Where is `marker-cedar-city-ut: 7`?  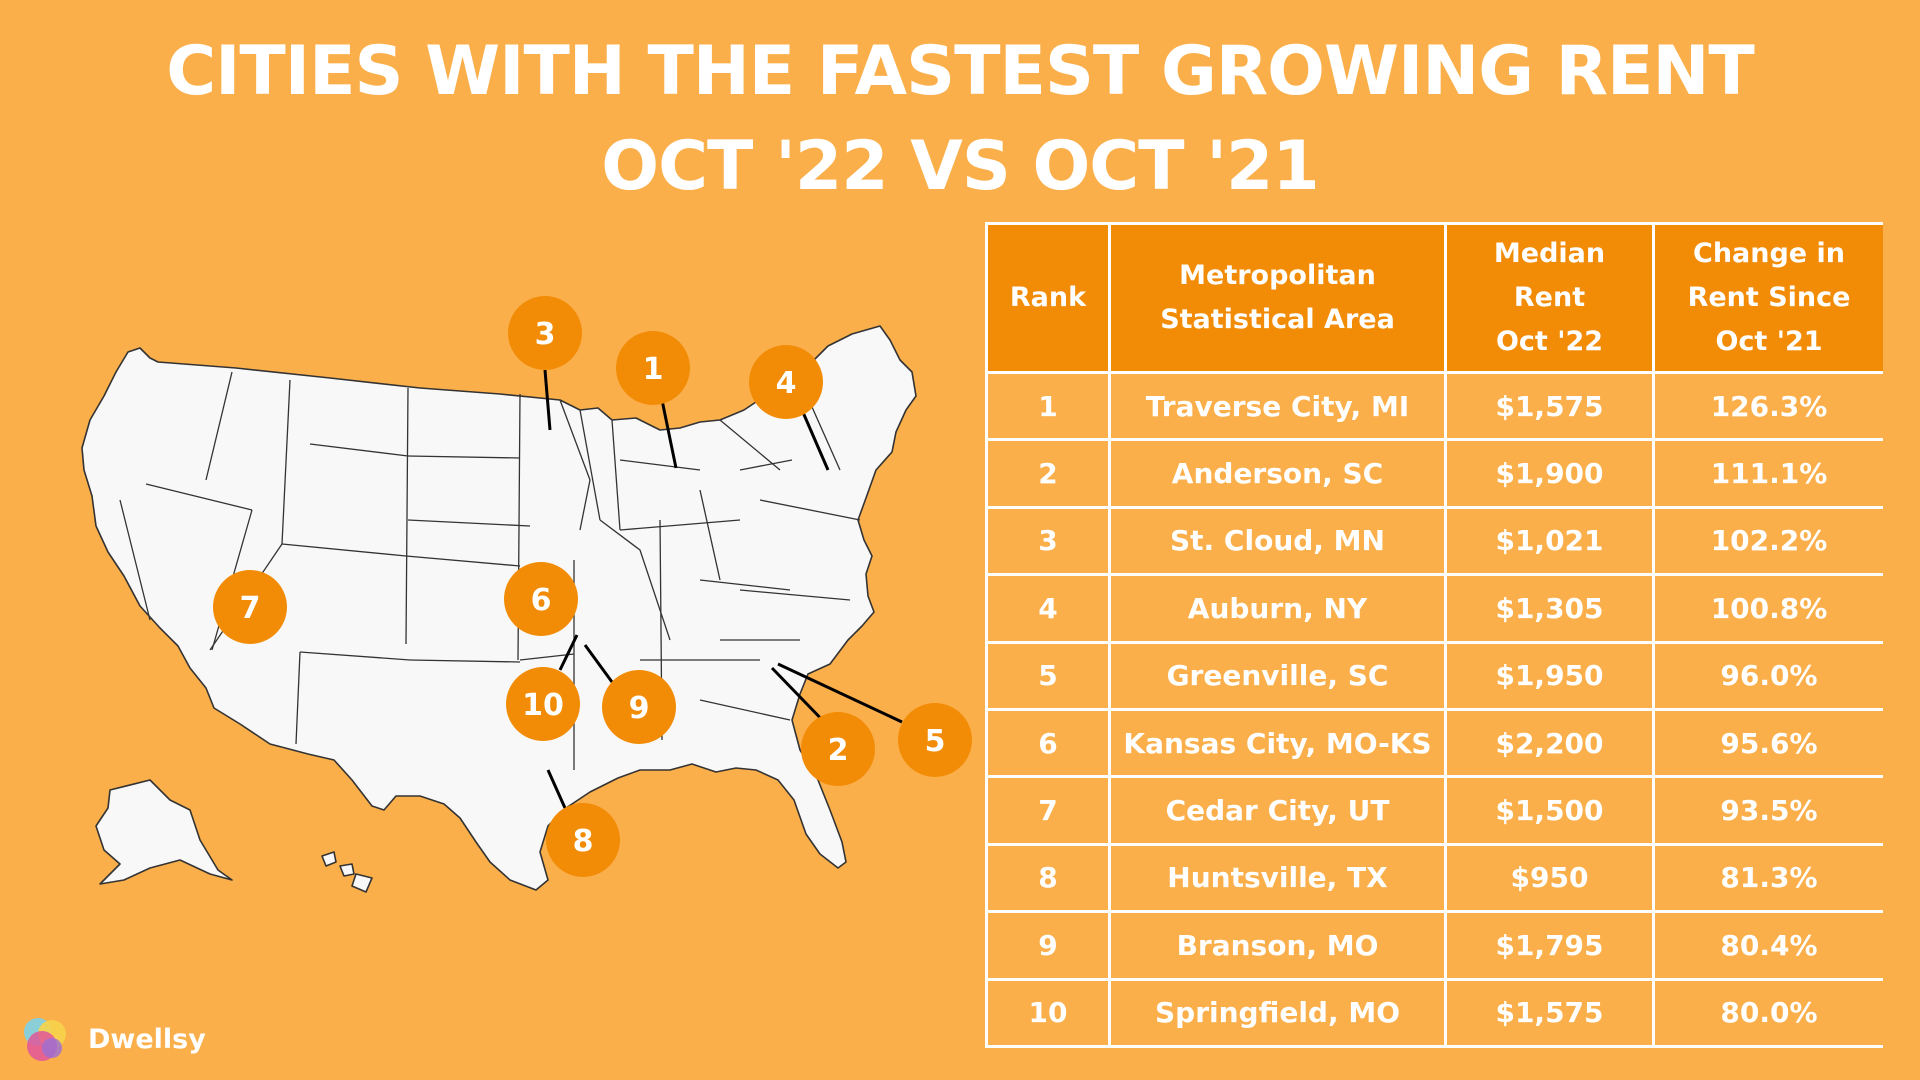
marker-cedar-city-ut: 7 is located at coordinates (250, 607).